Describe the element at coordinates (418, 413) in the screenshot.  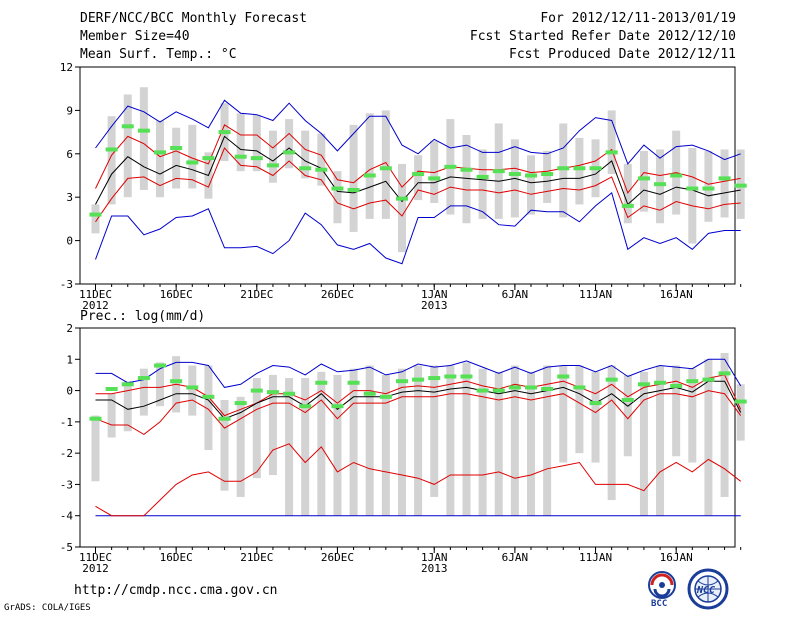
I see `series-line-rim` at that location.